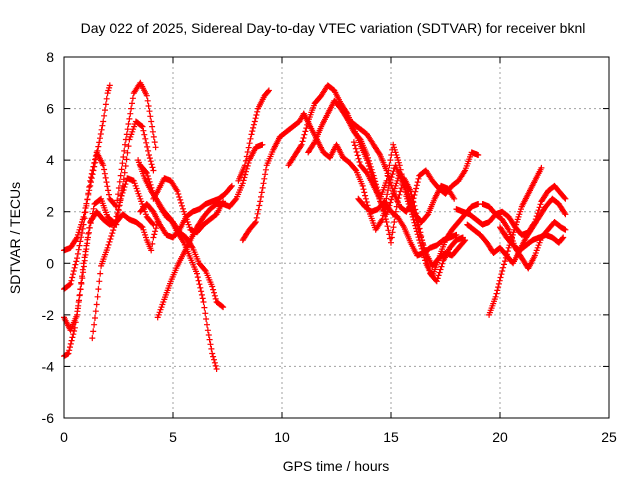 The height and width of the screenshot is (480, 640). Describe the element at coordinates (282, 437) in the screenshot. I see `x-tick-label: 10` at that location.